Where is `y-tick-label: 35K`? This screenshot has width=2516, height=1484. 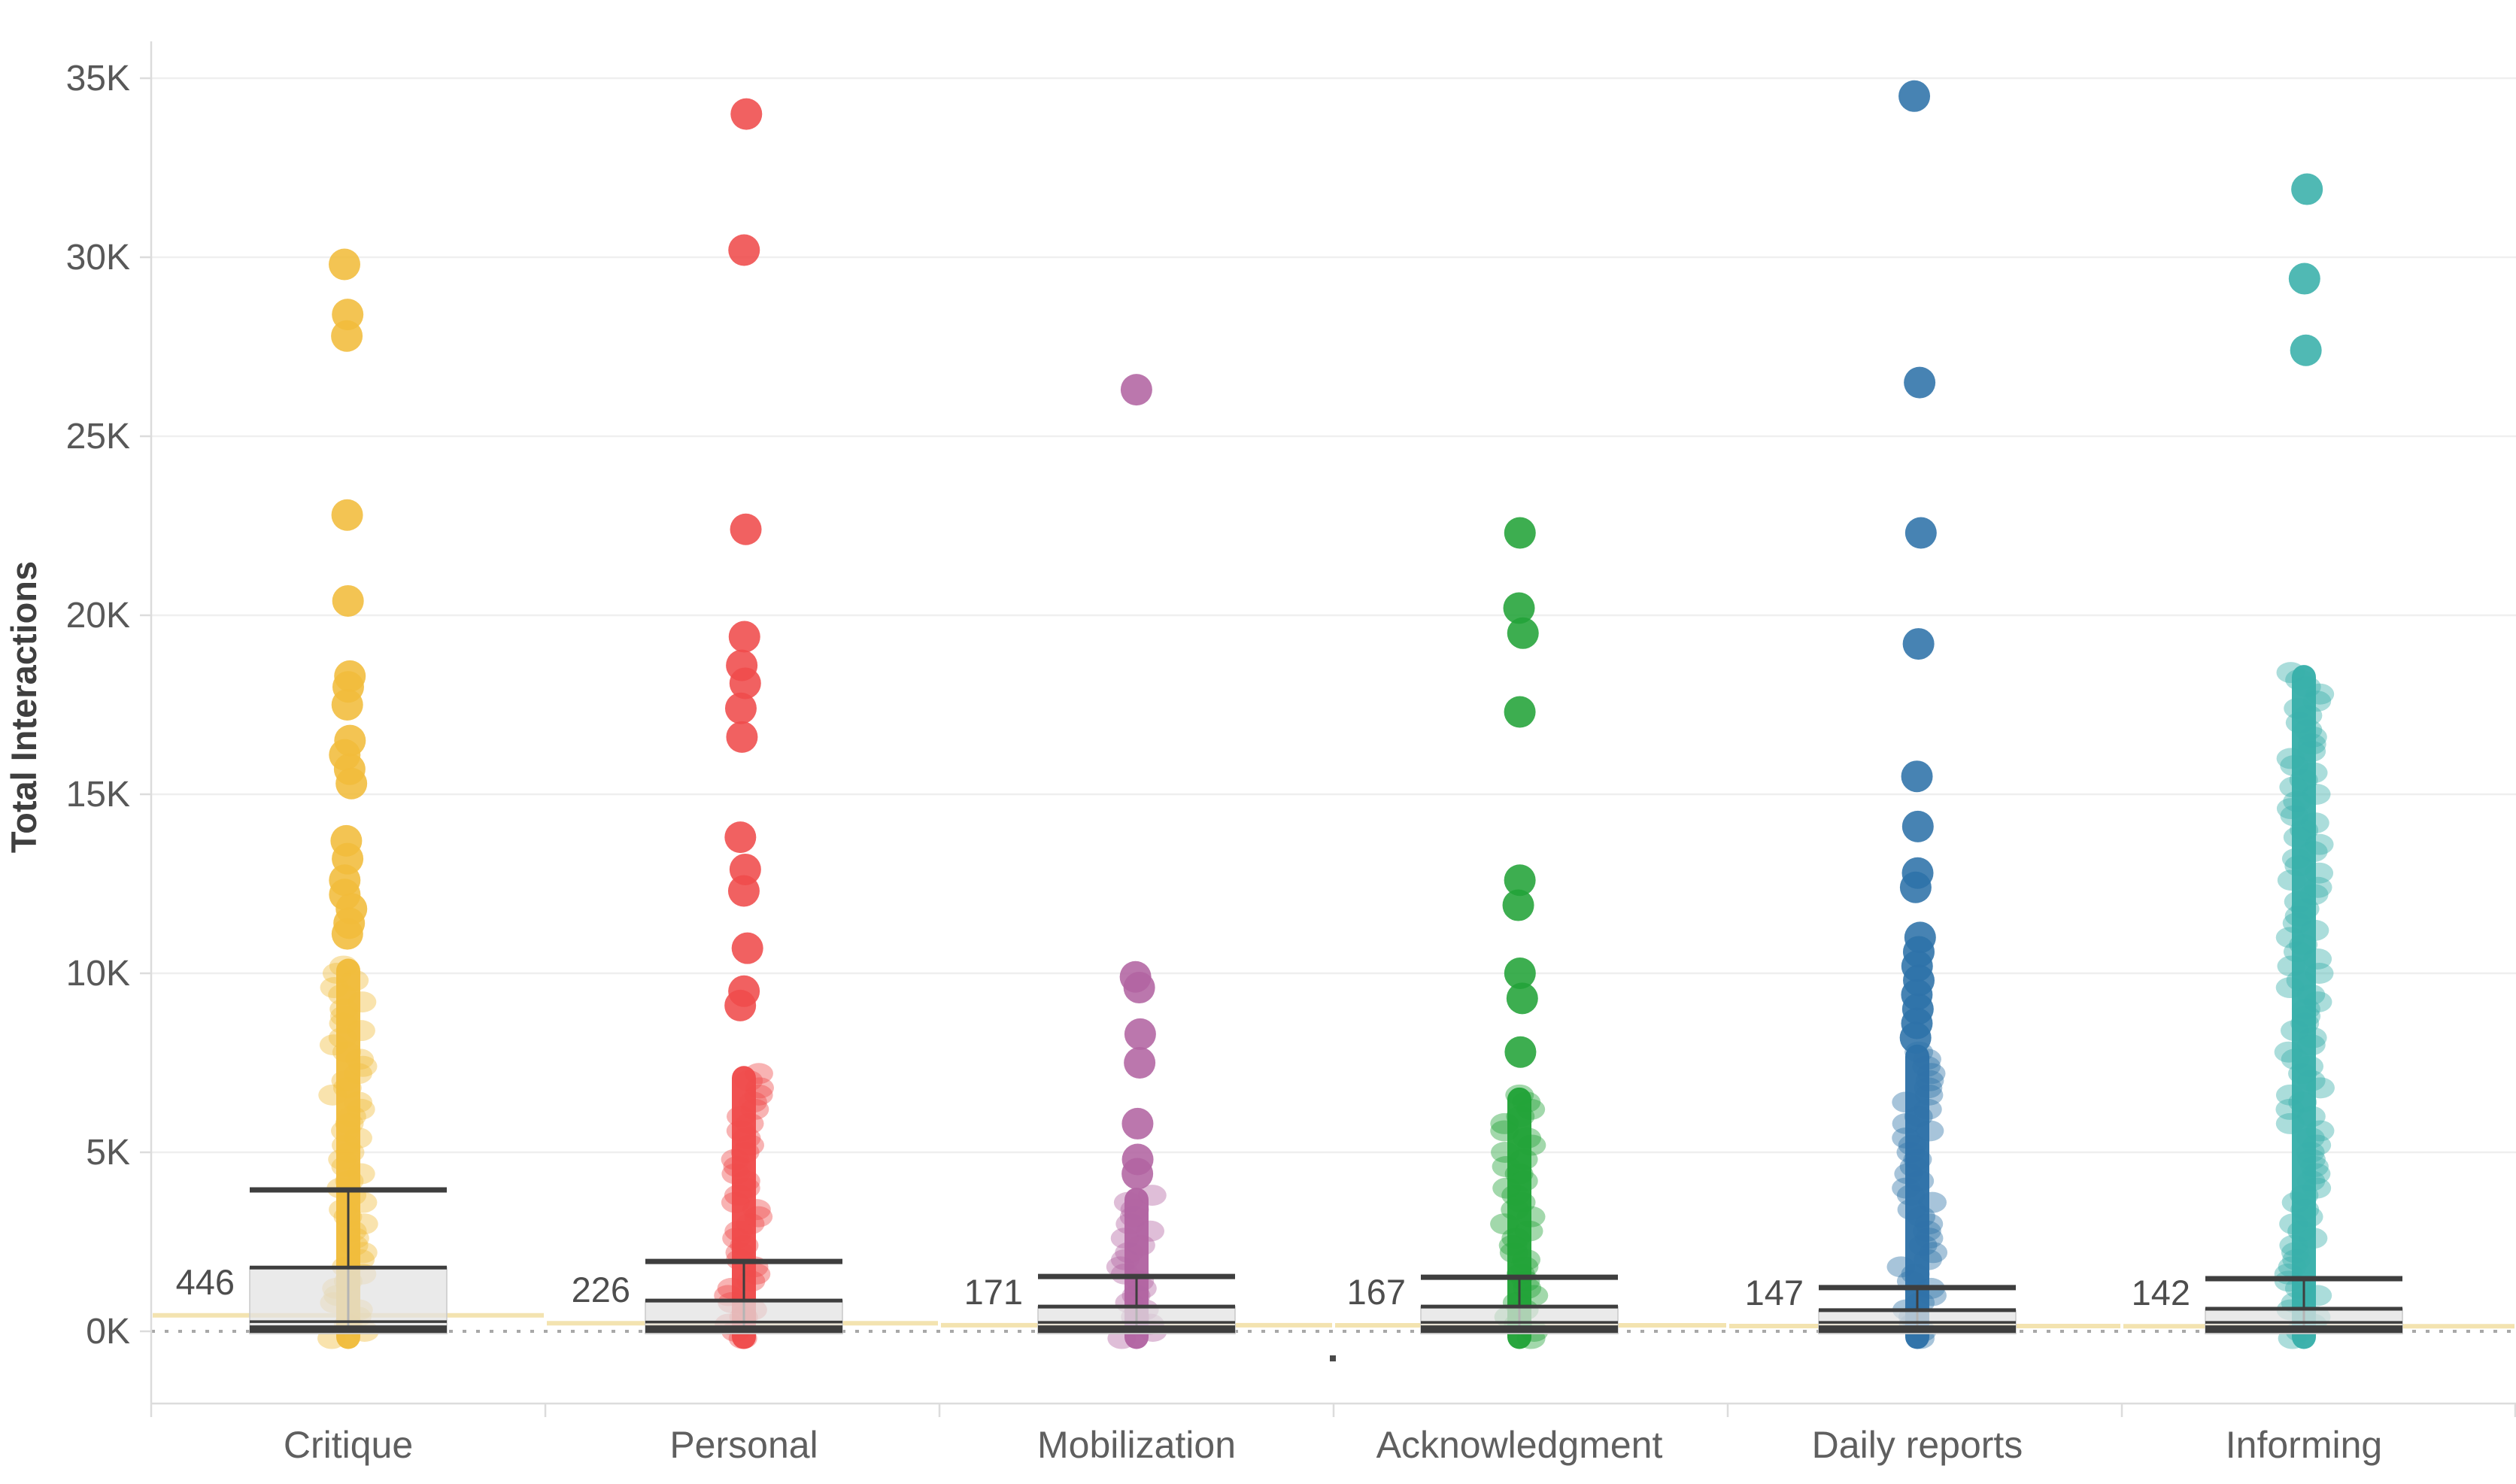 y-tick-label: 35K is located at coordinates (98, 79).